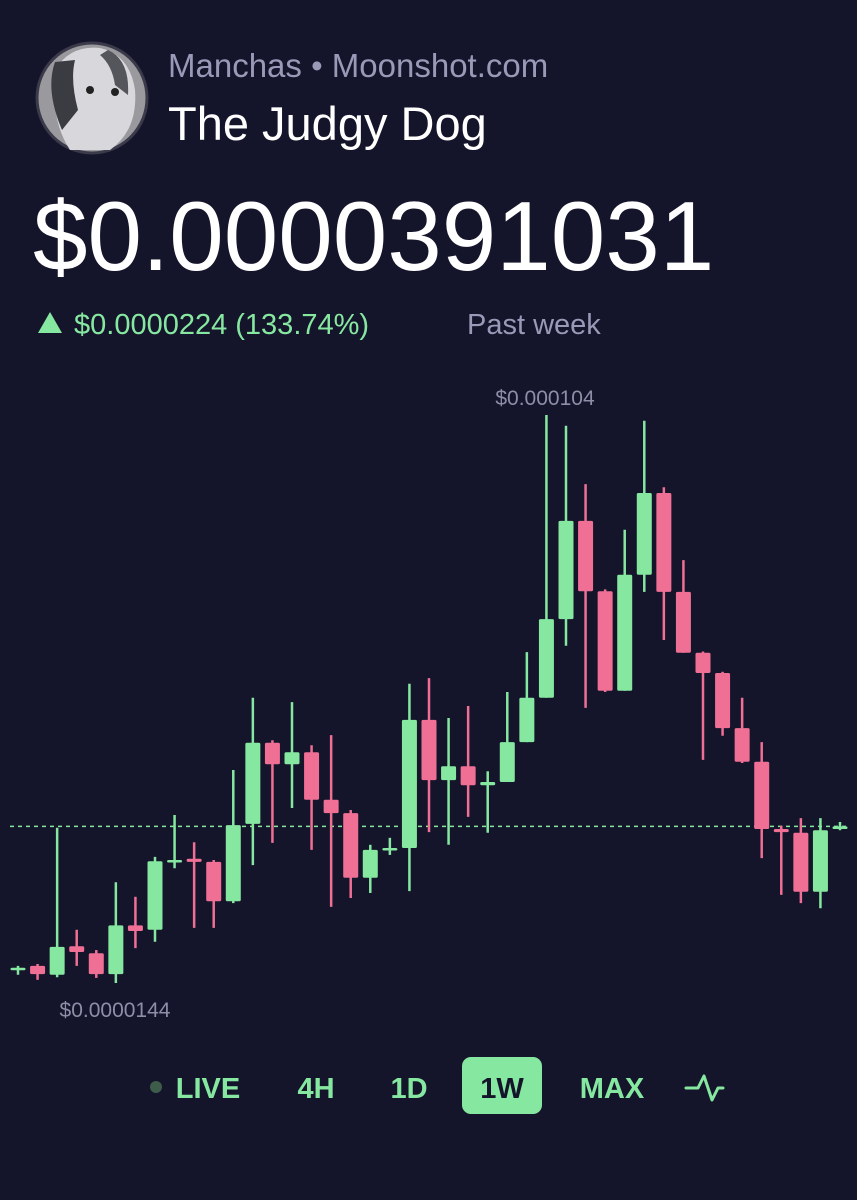  What do you see at coordinates (545, 398) in the screenshot?
I see `high-label: $0.000104` at bounding box center [545, 398].